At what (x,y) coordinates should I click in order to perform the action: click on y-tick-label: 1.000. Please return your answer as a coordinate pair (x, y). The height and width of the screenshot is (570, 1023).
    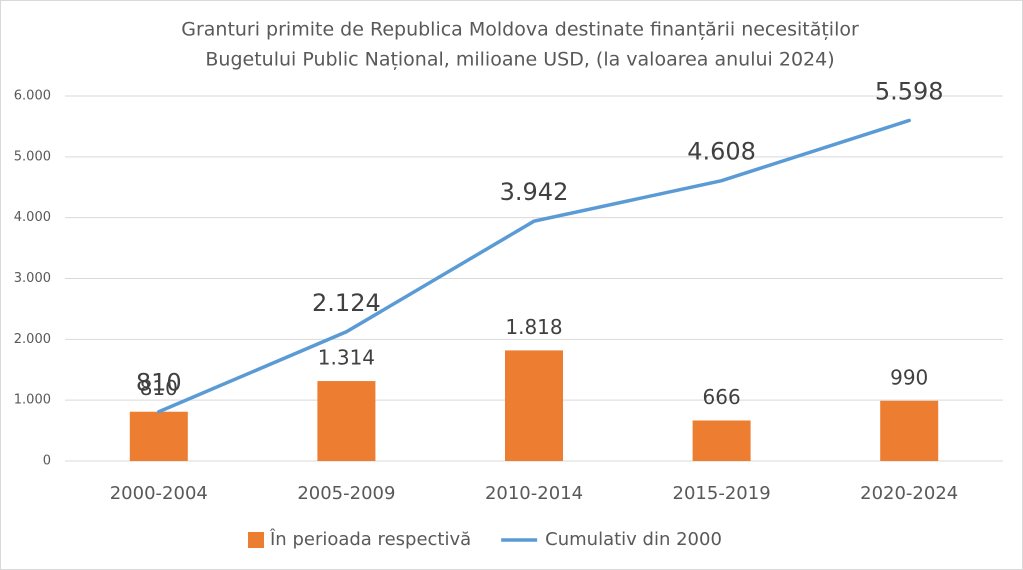
    Looking at the image, I should click on (32, 400).